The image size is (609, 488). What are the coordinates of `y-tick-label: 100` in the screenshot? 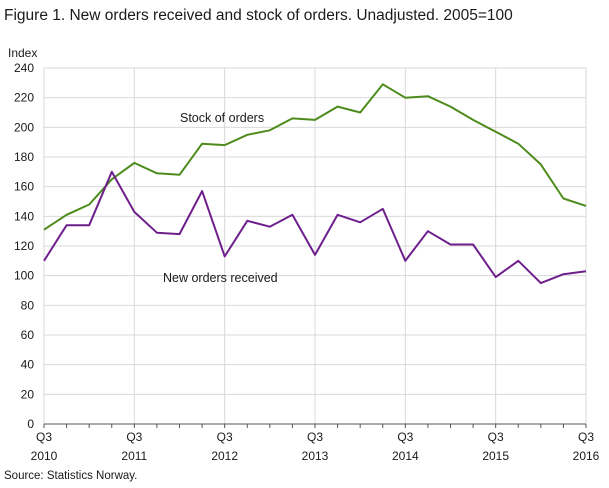 It's located at (24, 276).